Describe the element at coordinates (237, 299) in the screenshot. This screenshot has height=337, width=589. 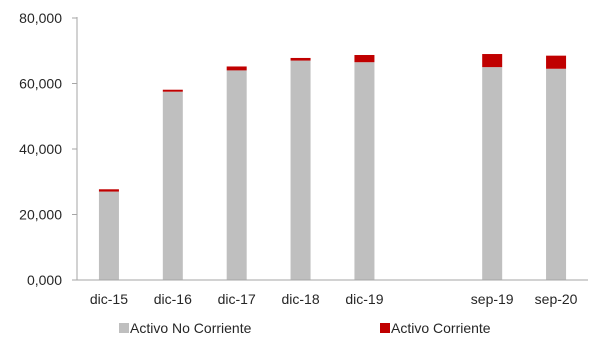
I see `x-tick-label: dic-17` at that location.